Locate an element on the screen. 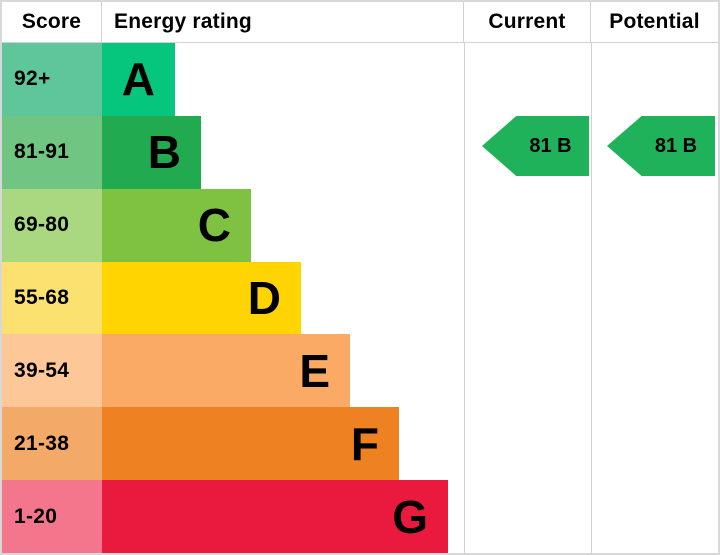 The width and height of the screenshot is (720, 555). band-row-c: 69-80 C is located at coordinates (360, 225).